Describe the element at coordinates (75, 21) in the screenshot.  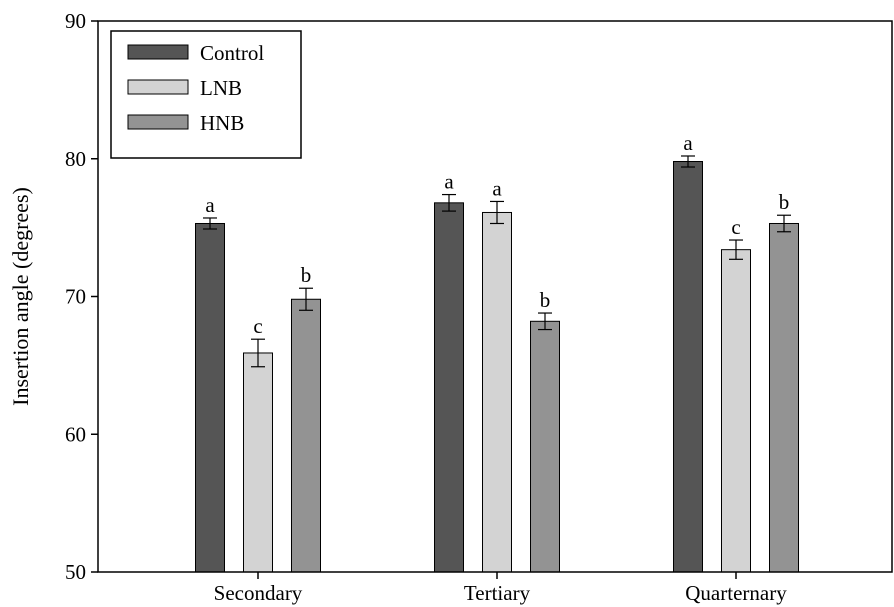
I see `y-tick-label-4: 90` at that location.